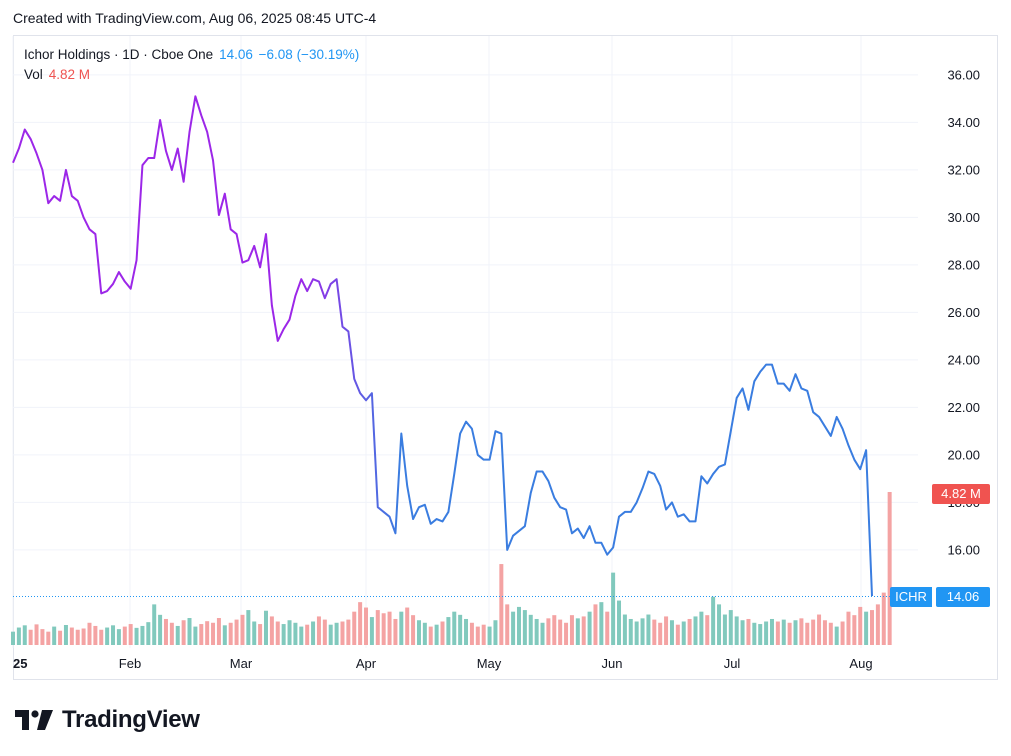 The height and width of the screenshot is (756, 1011). Describe the element at coordinates (241, 663) in the screenshot. I see `x-tick-label: Mar` at that location.